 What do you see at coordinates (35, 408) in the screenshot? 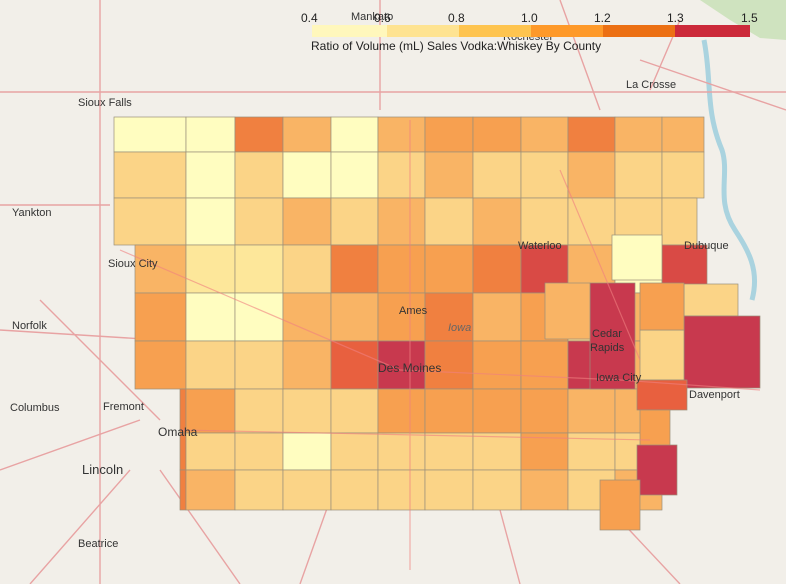
I see `place-columbus: Columbus` at bounding box center [35, 408].